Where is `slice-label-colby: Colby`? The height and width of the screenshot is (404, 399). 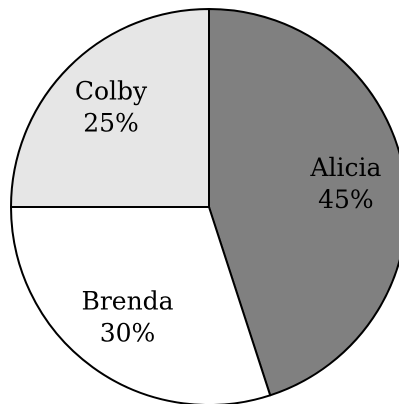
slice-label-colby: Colby is located at coordinates (111, 91).